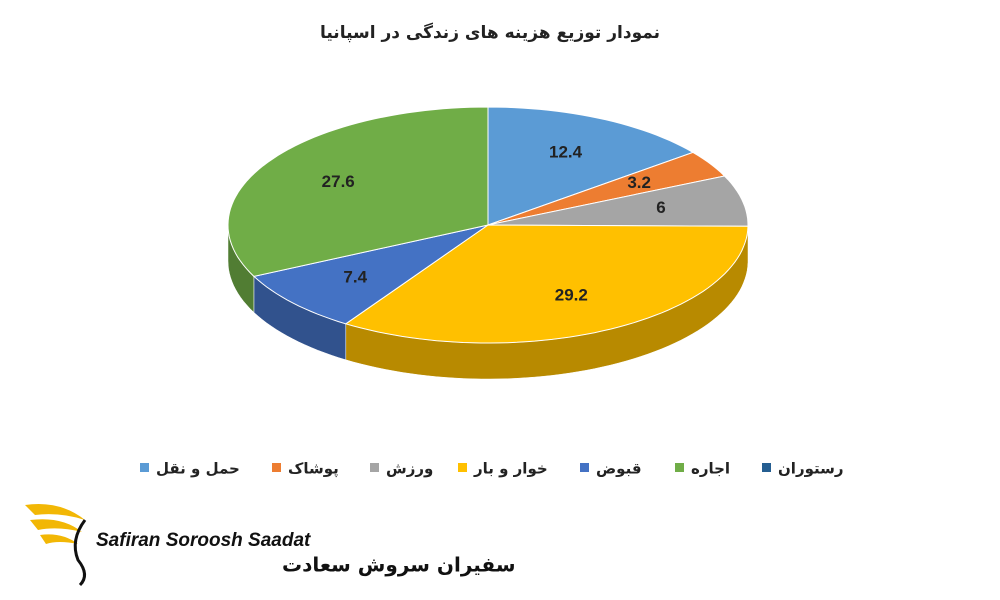  What do you see at coordinates (490, 32) in the screenshot?
I see `chart-title: نمودار توزیع هزینه های زندگی در اسپانیا` at bounding box center [490, 32].